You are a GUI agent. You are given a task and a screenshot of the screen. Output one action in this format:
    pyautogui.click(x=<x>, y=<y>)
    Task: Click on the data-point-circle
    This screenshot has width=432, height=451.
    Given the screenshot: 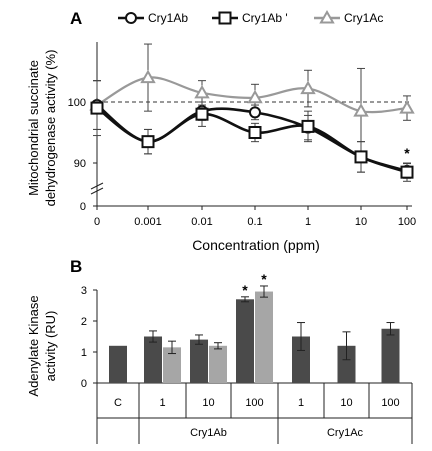 What is the action you would take?
    pyautogui.click(x=255, y=112)
    